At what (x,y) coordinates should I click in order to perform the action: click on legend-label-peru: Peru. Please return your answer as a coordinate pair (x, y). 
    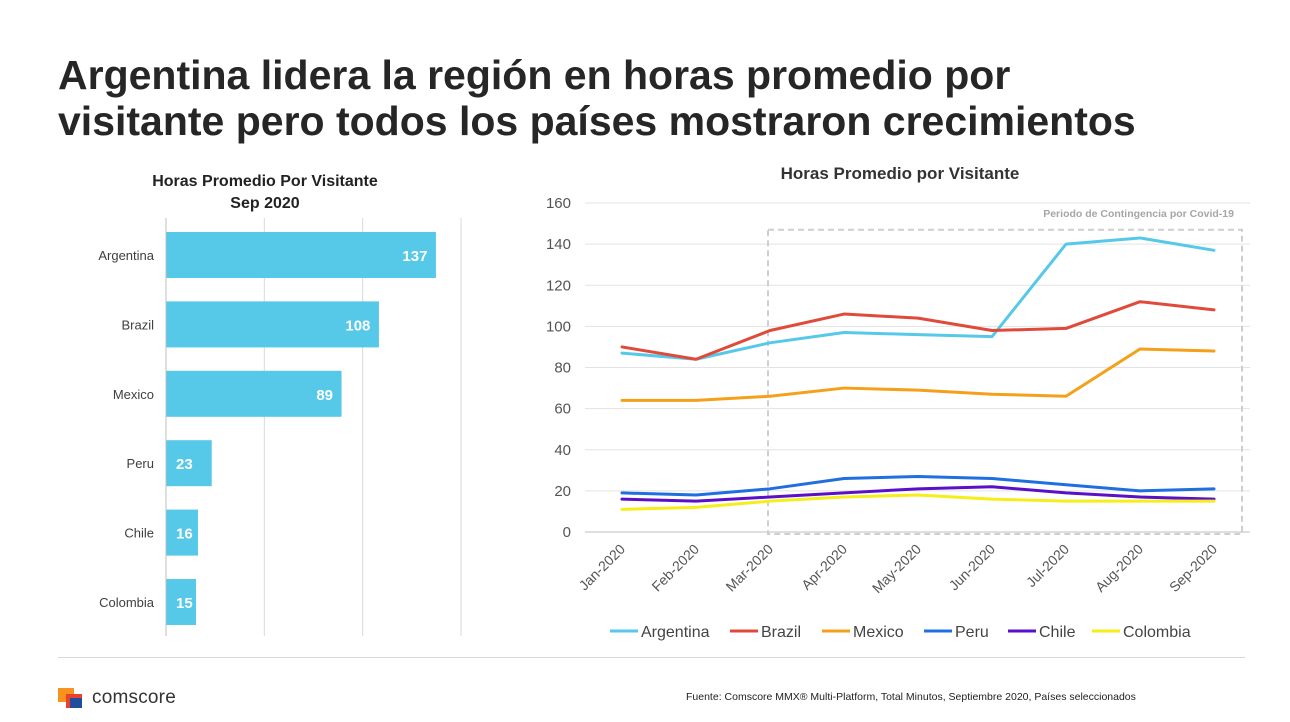
    Looking at the image, I should click on (972, 632).